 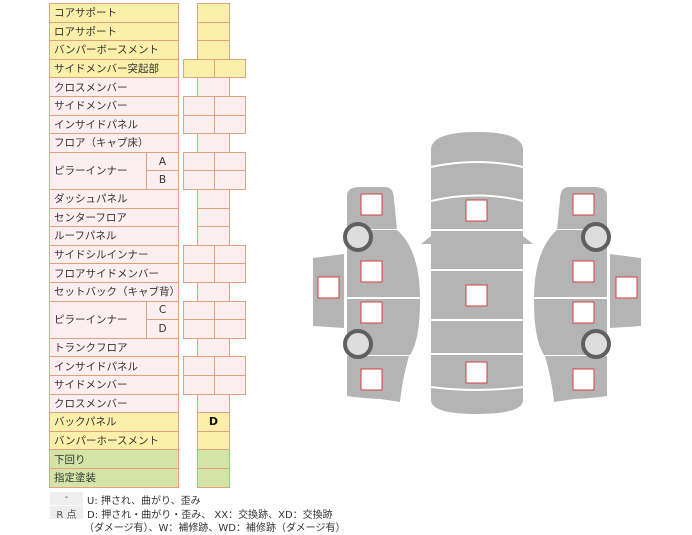 What do you see at coordinates (213, 478) in the screenshot?
I see `value-cell` at bounding box center [213, 478].